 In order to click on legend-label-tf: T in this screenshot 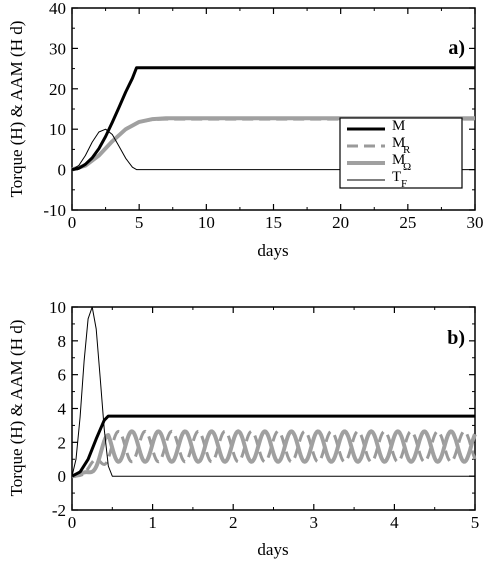, I will do `click(396, 177)`.